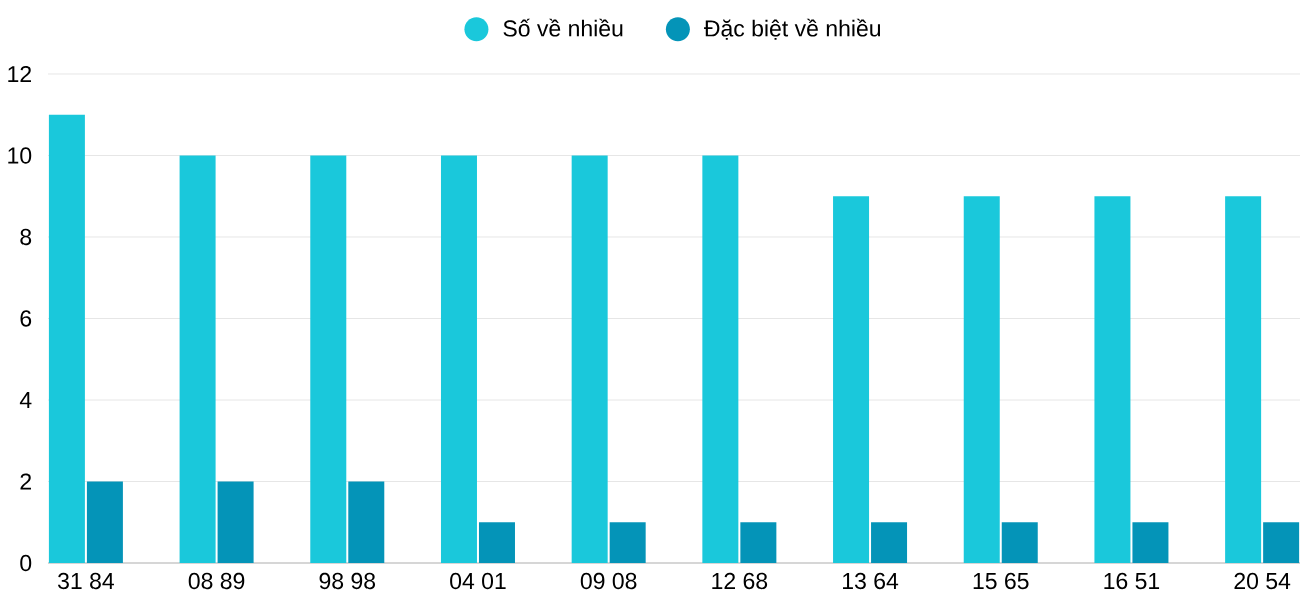  I want to click on y-tick-label: 4, so click(25, 400).